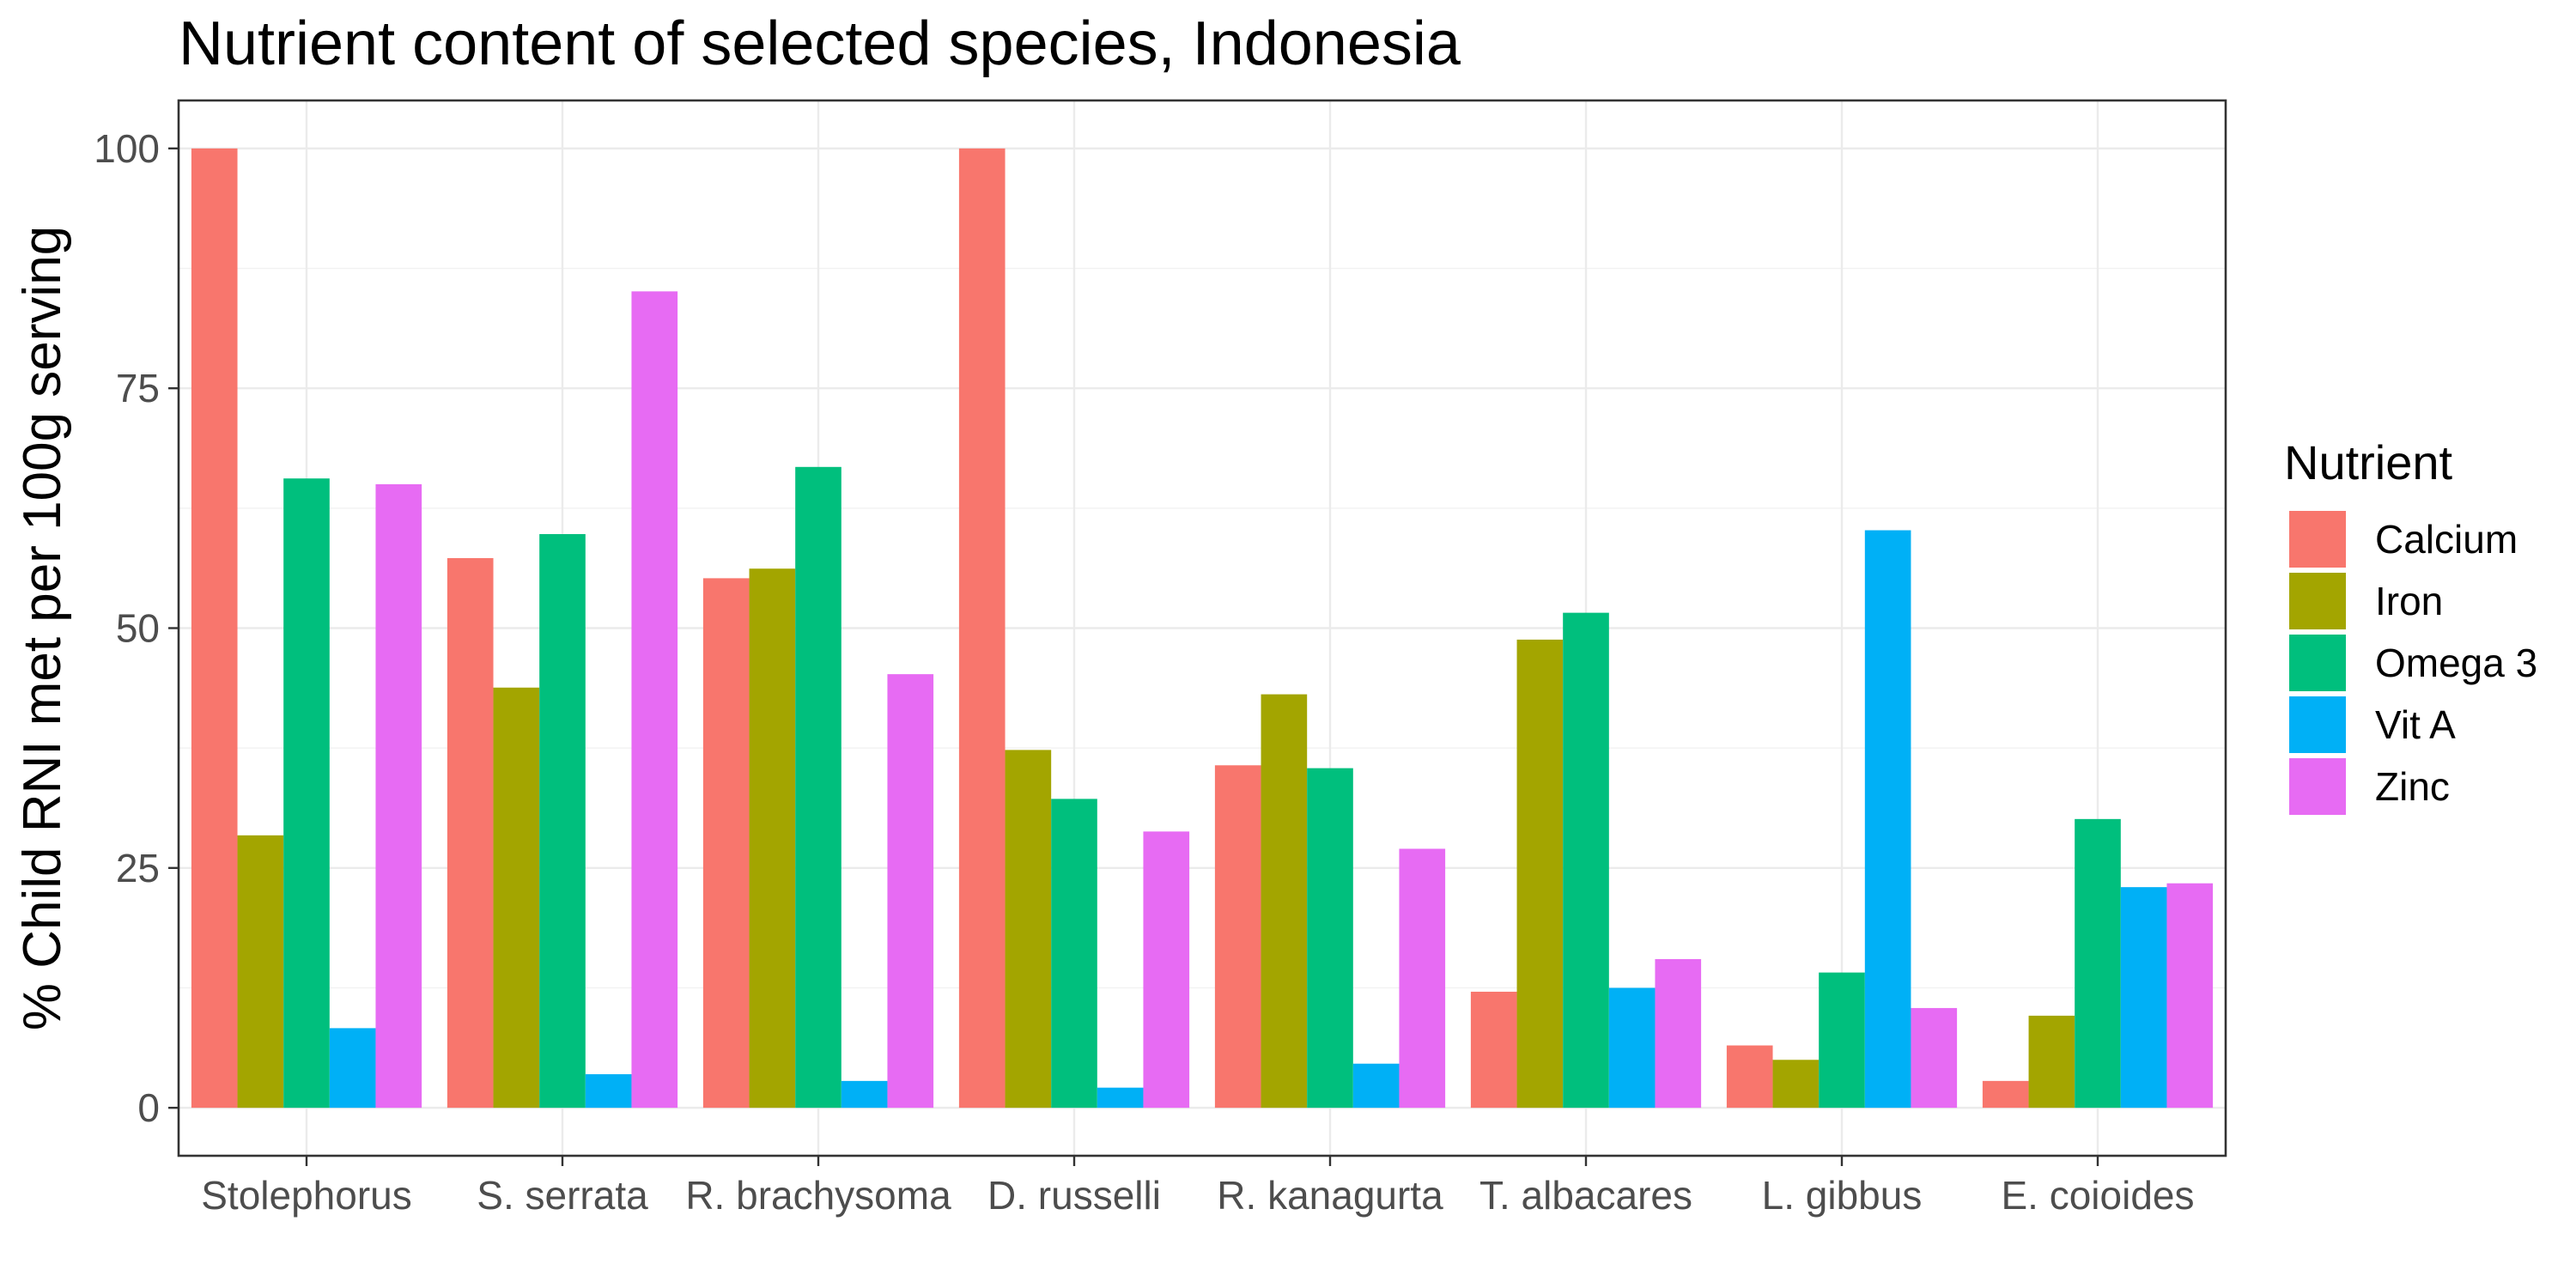  Describe the element at coordinates (2097, 1195) in the screenshot. I see `x-tick-label: E. coioides` at that location.